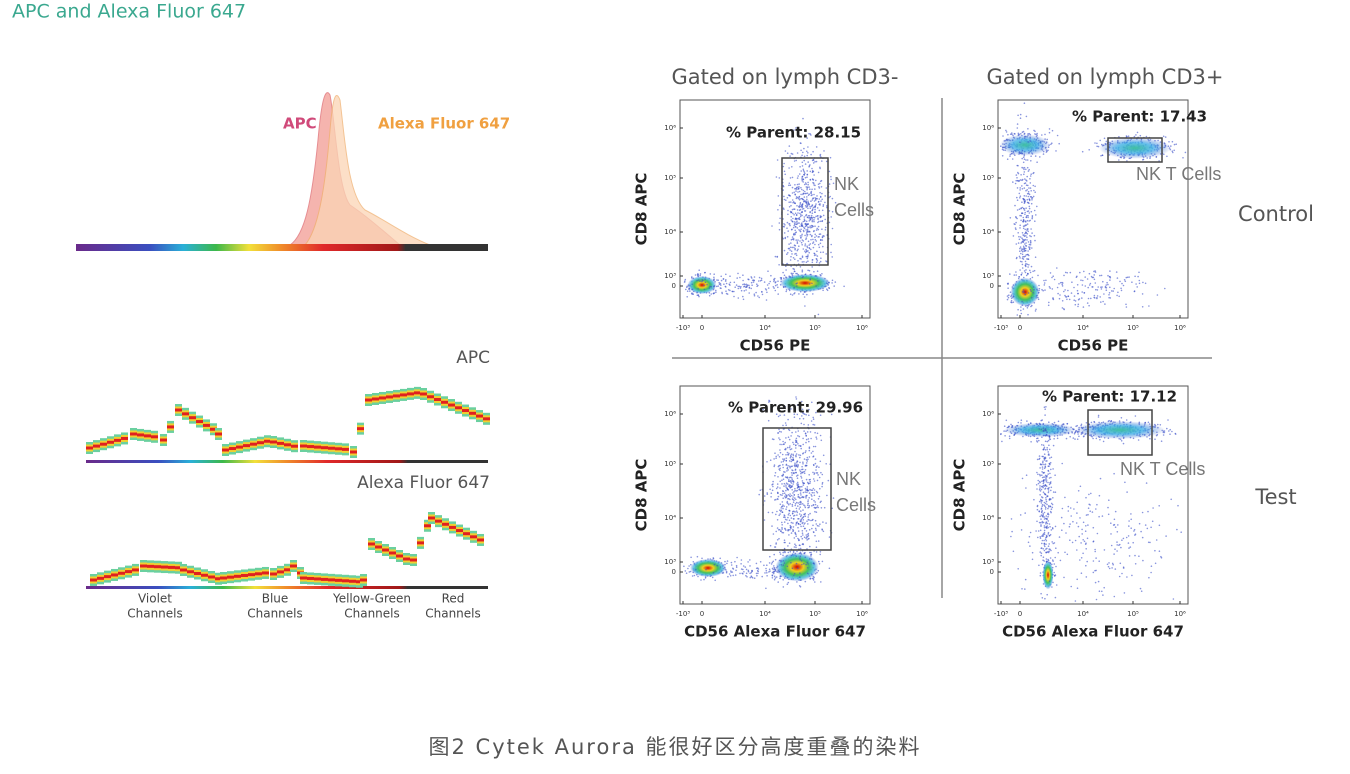 The height and width of the screenshot is (774, 1350). Describe the element at coordinates (988, 128) in the screenshot. I see `y-tick-label: 10⁶` at that location.